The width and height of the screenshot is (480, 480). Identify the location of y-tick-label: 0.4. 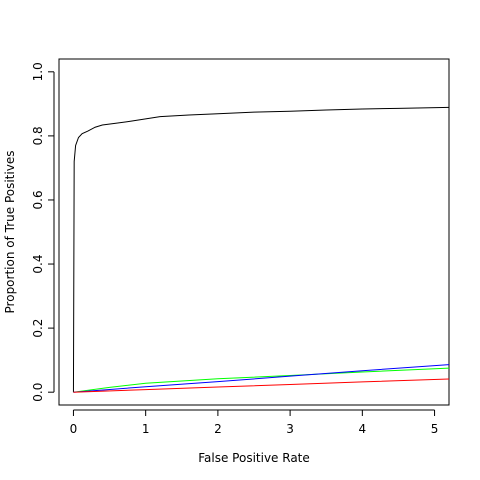
(38, 263).